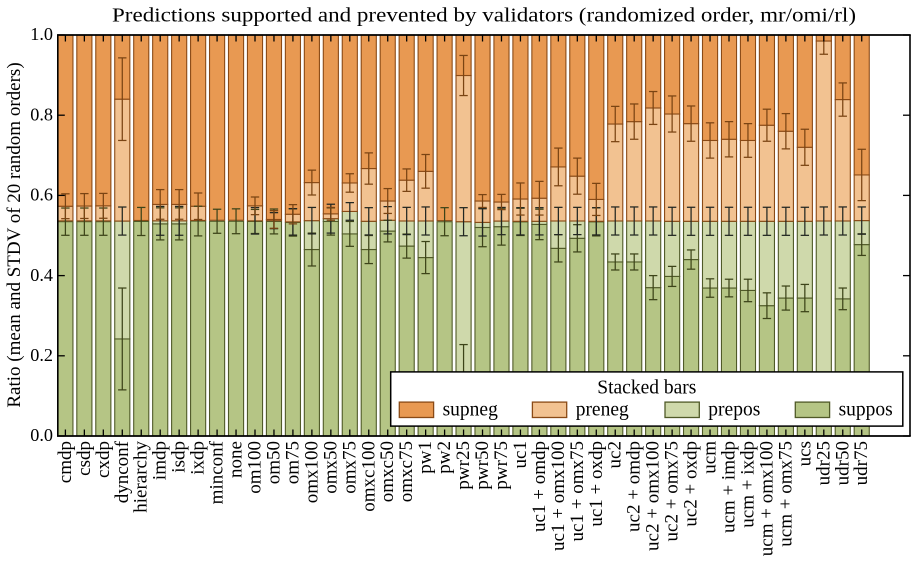 The width and height of the screenshot is (919, 567). I want to click on svg-text: pw2, so click(444, 457).